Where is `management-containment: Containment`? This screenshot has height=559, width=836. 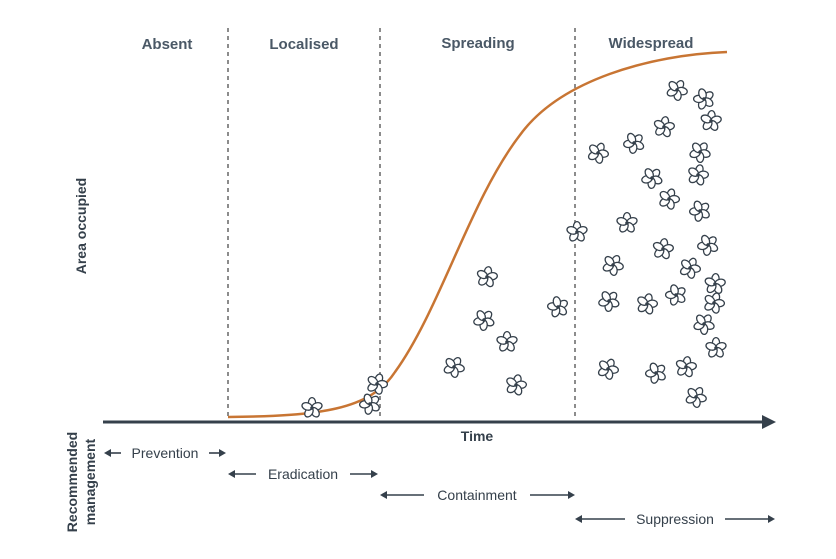
management-containment: Containment is located at coordinates (476, 495).